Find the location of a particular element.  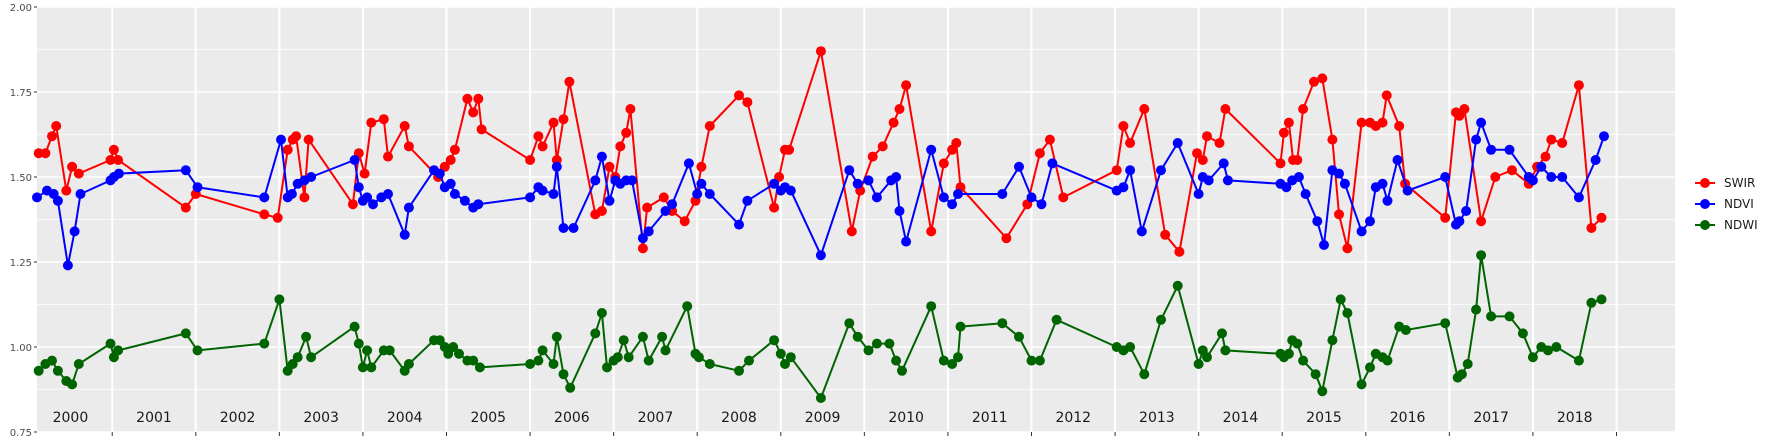

x-year-label: 2004 is located at coordinates (405, 418).